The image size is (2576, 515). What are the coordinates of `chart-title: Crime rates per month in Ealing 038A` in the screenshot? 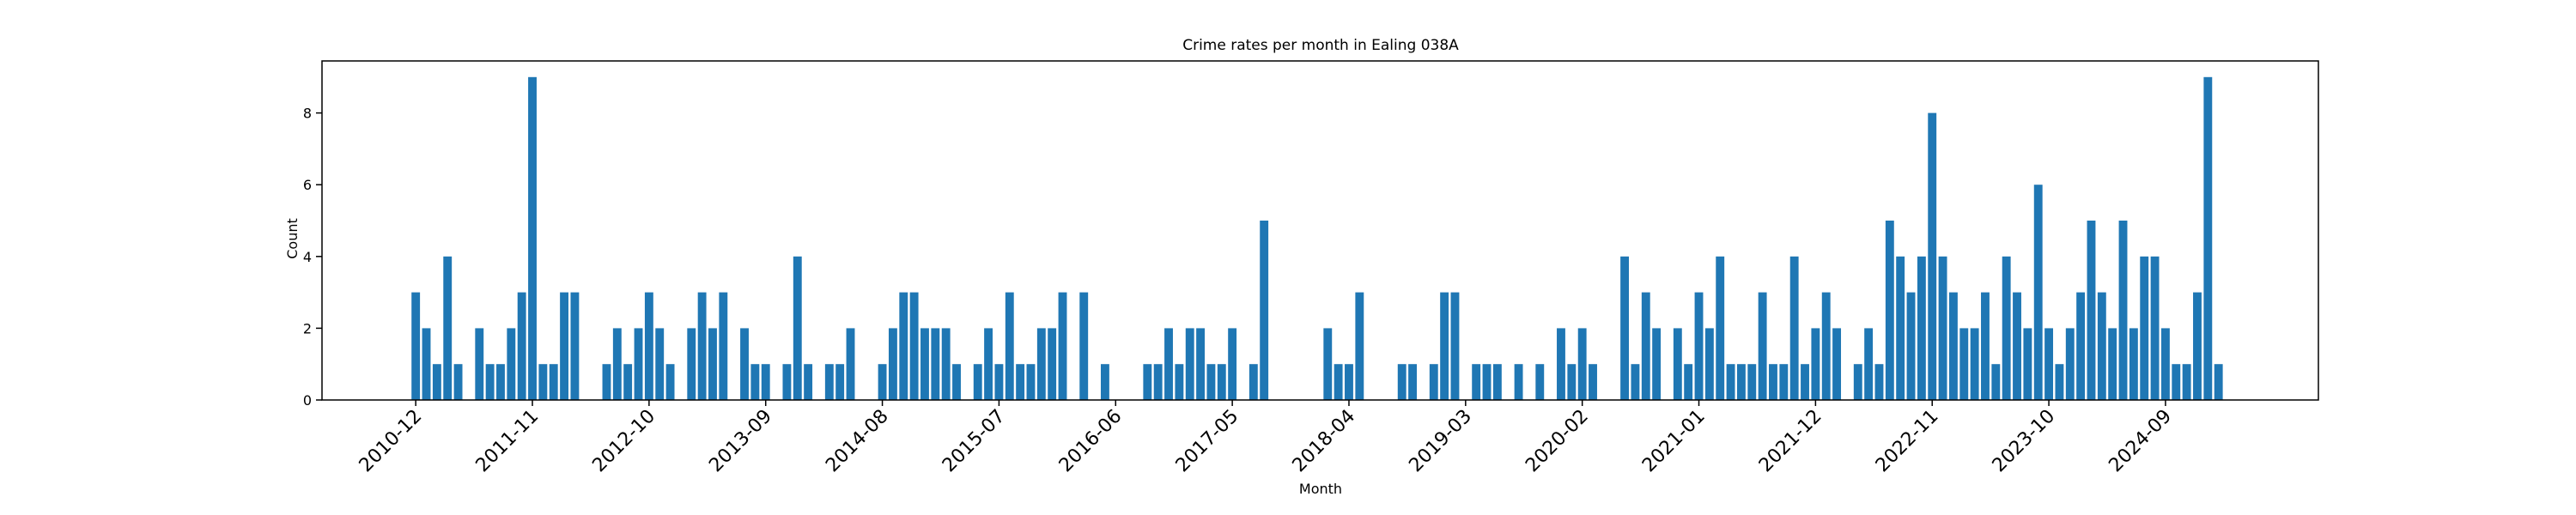 It's located at (1320, 45).